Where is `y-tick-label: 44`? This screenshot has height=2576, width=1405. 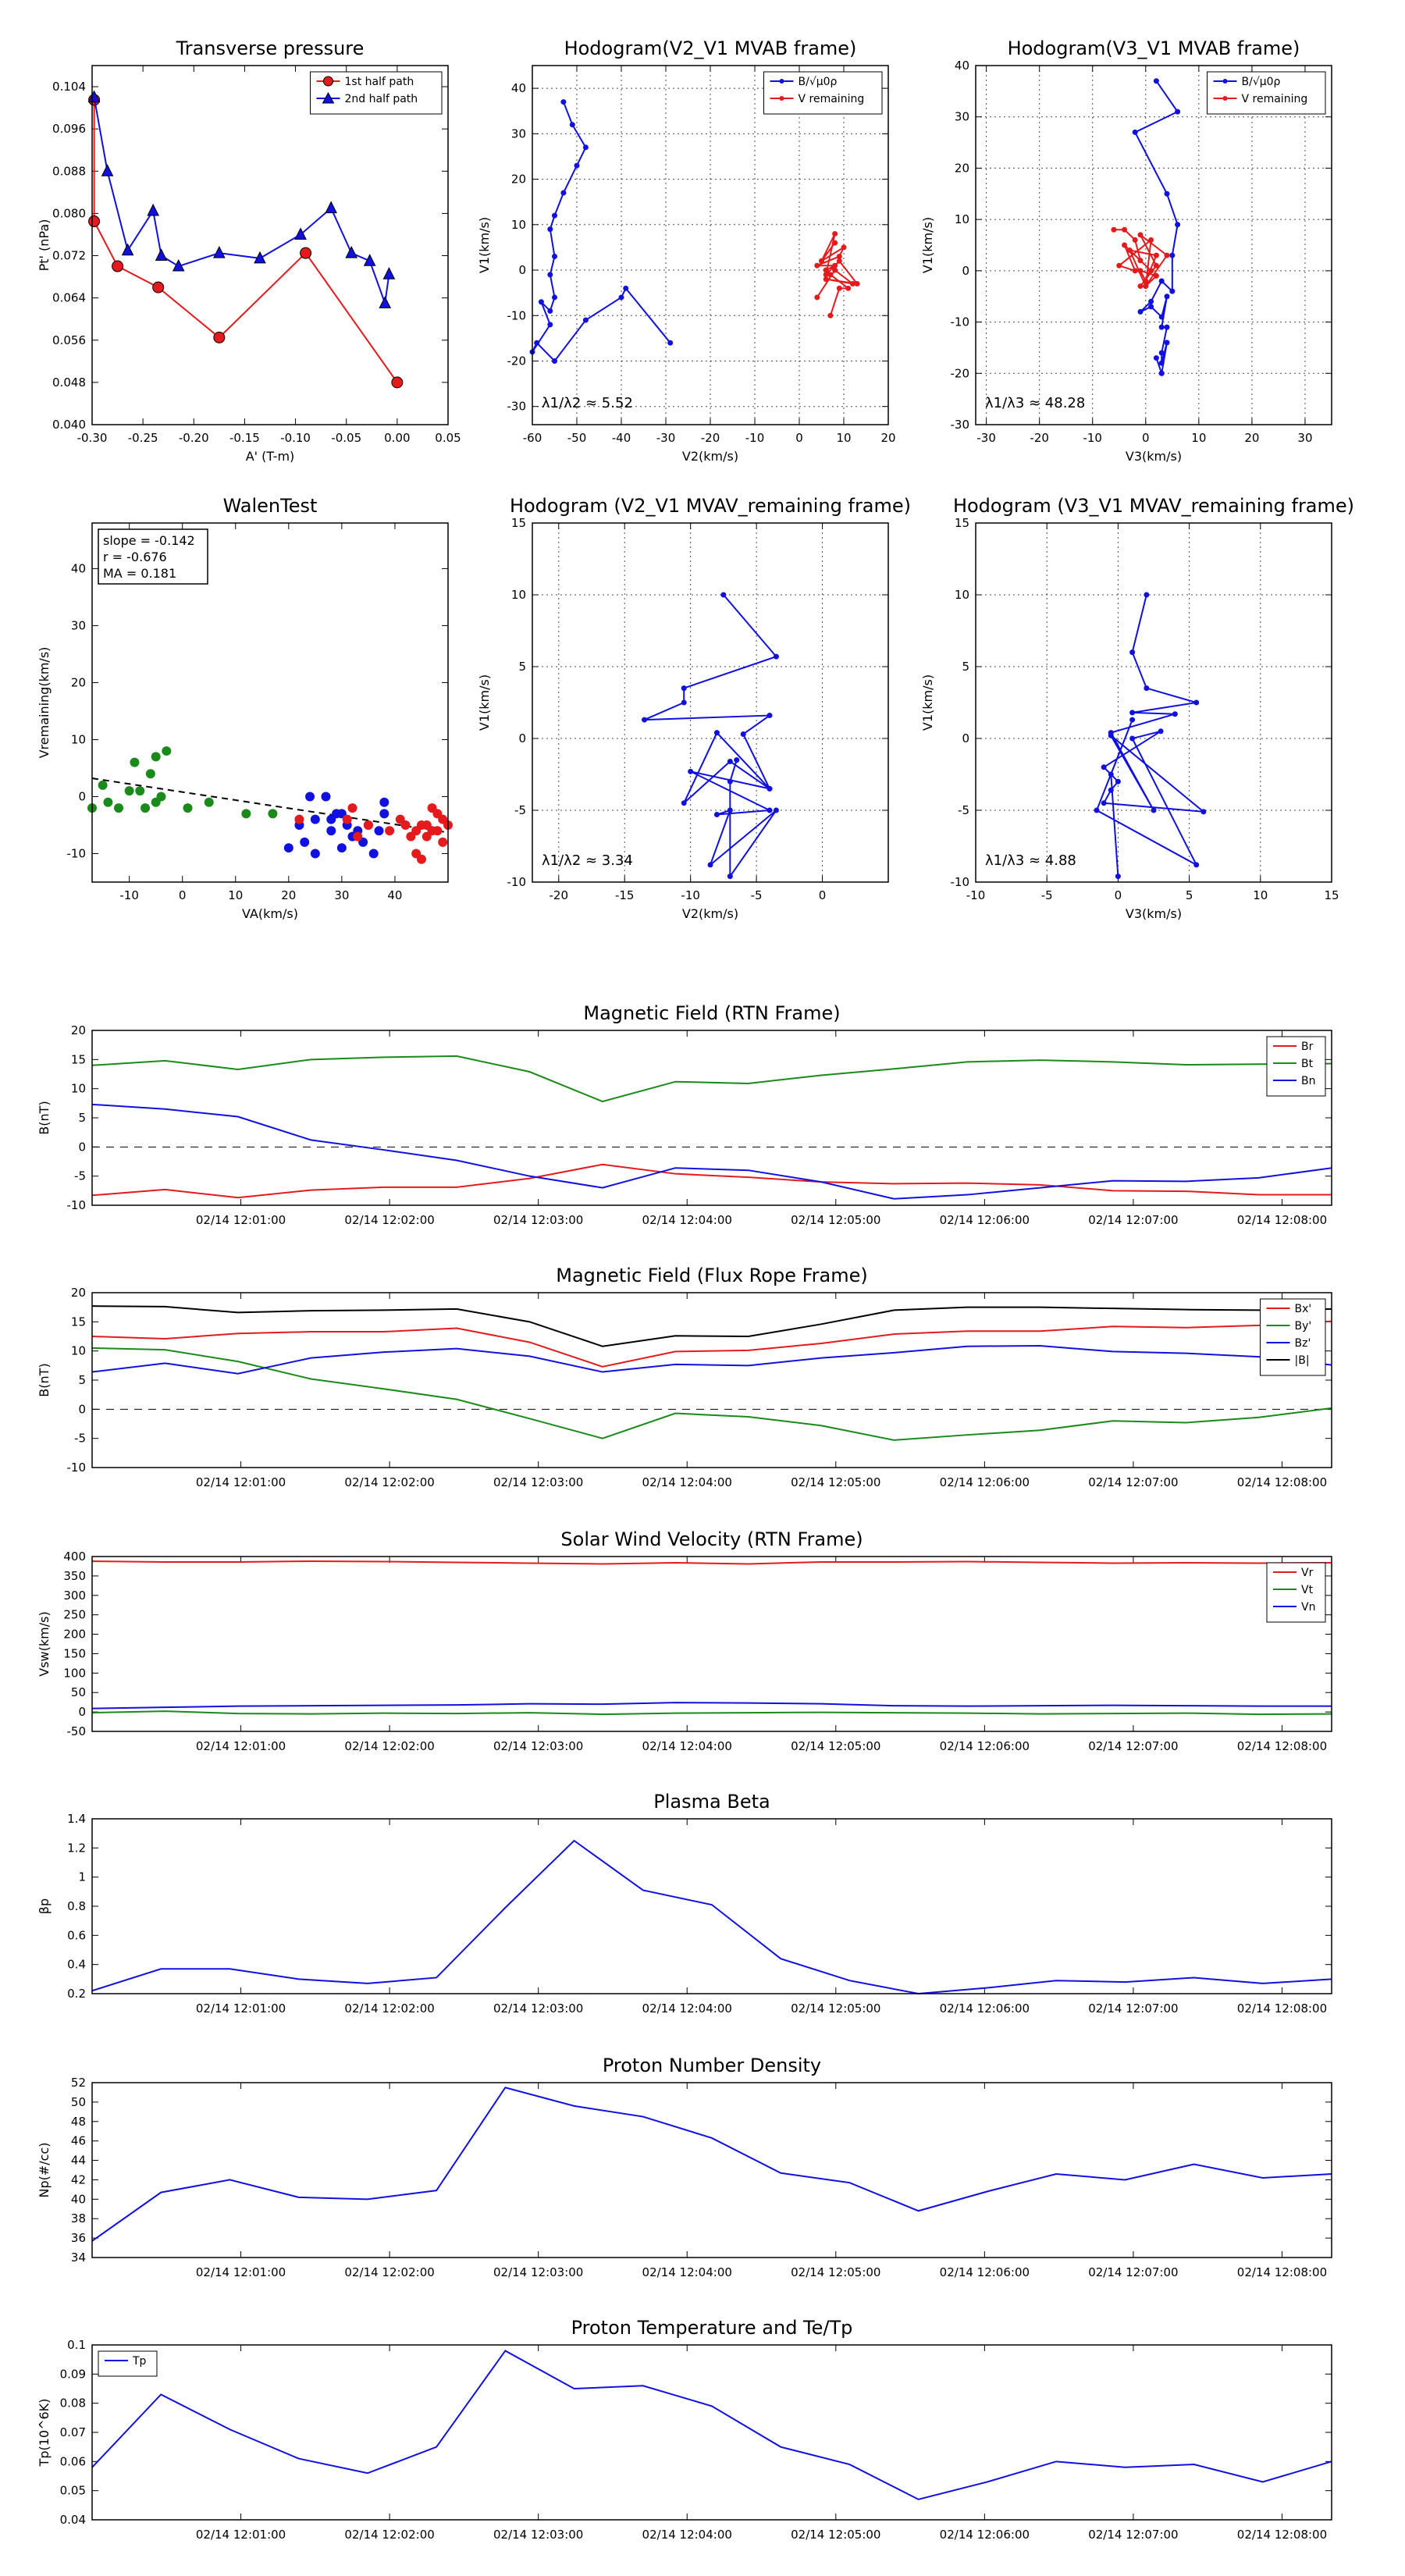 y-tick-label: 44 is located at coordinates (78, 2161).